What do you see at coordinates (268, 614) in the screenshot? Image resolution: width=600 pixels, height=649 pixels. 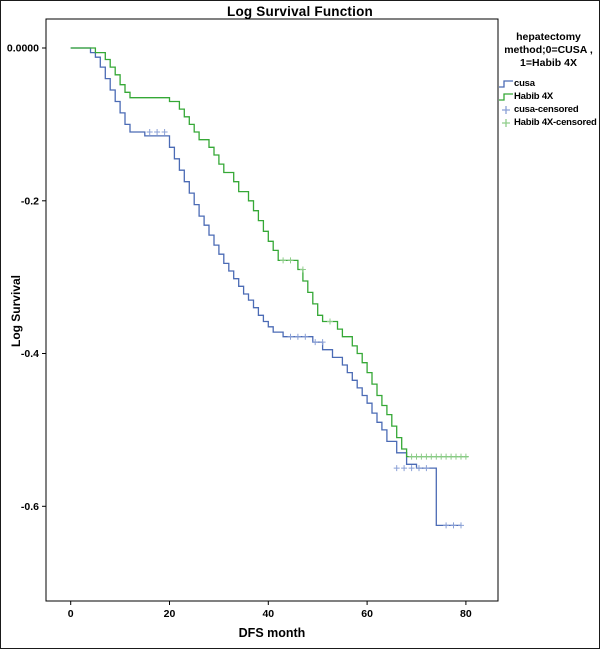 I see `x-tick-label: 40` at bounding box center [268, 614].